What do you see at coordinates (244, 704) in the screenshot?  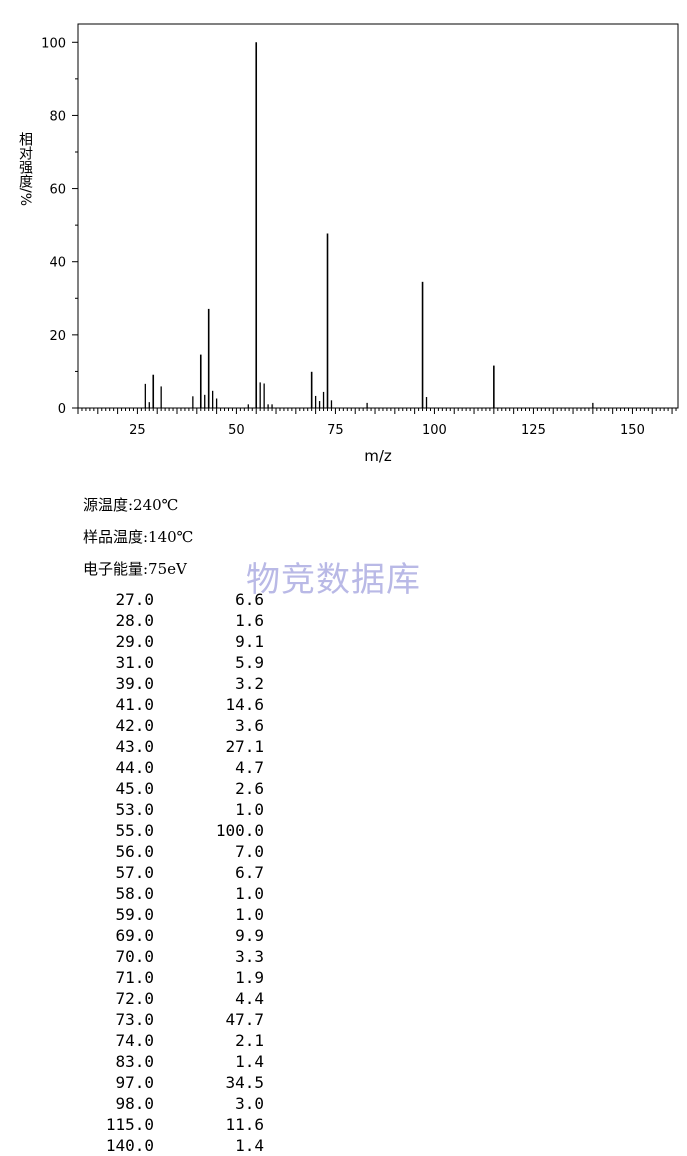 I see `peak-intensity: 14.6` at bounding box center [244, 704].